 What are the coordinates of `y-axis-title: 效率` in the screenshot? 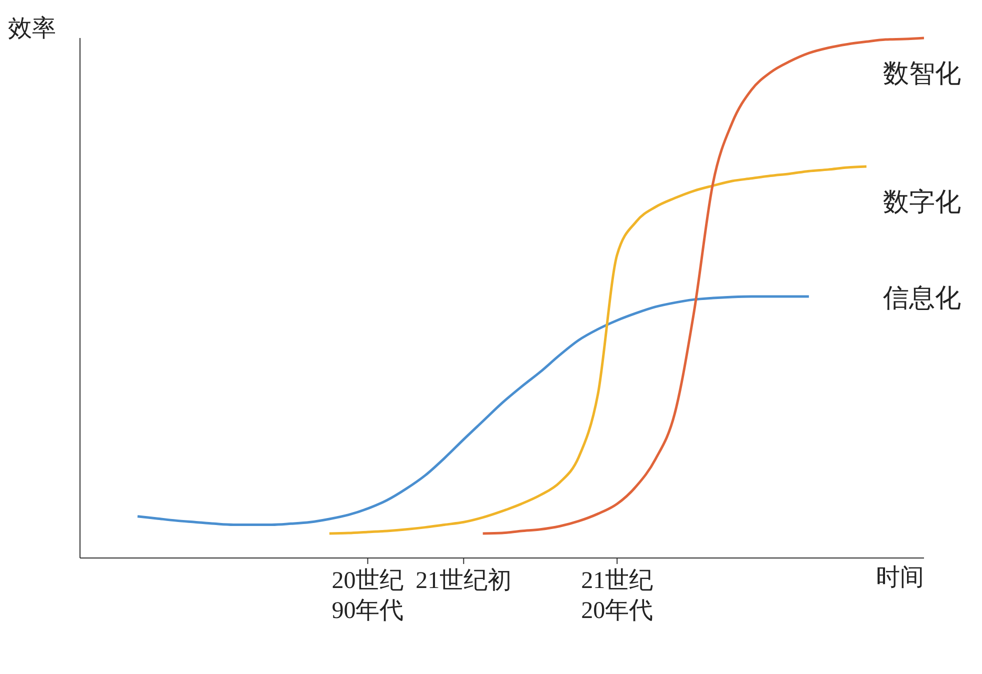 It's located at (32, 29).